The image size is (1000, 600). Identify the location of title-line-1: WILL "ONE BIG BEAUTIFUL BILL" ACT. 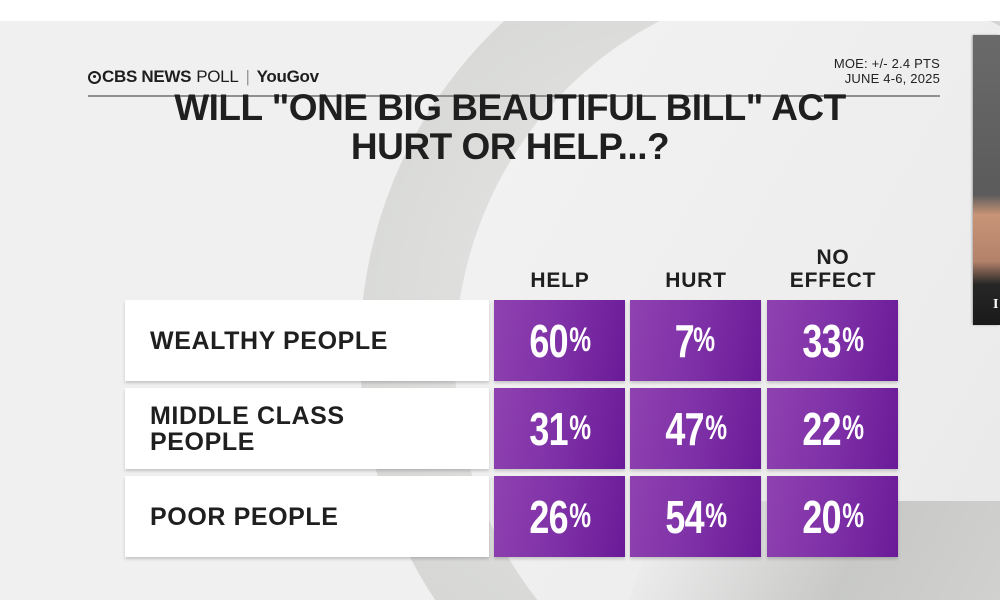
(510, 107).